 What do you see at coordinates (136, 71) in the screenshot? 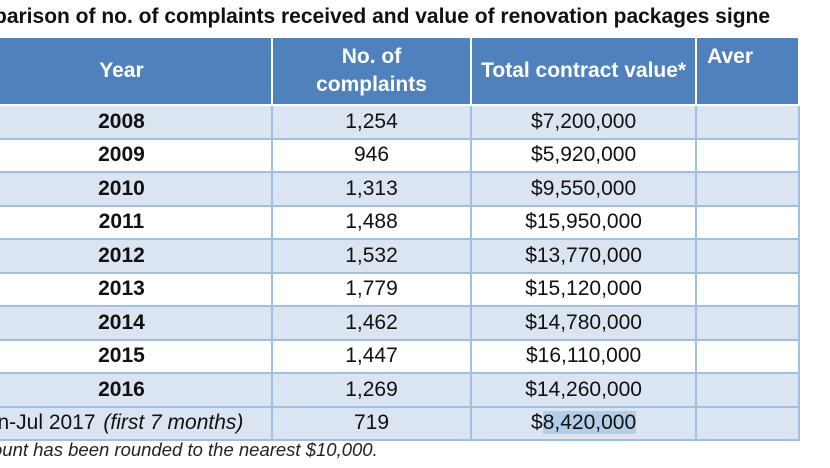
I see `header-year: Year` at bounding box center [136, 71].